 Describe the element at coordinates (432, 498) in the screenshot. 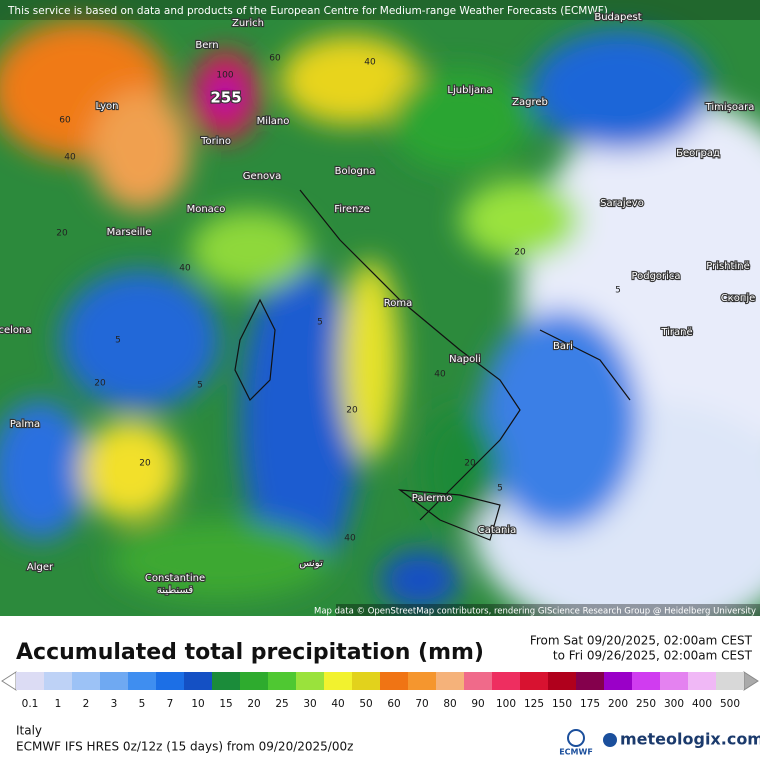

I see `city-label: Palermo` at that location.